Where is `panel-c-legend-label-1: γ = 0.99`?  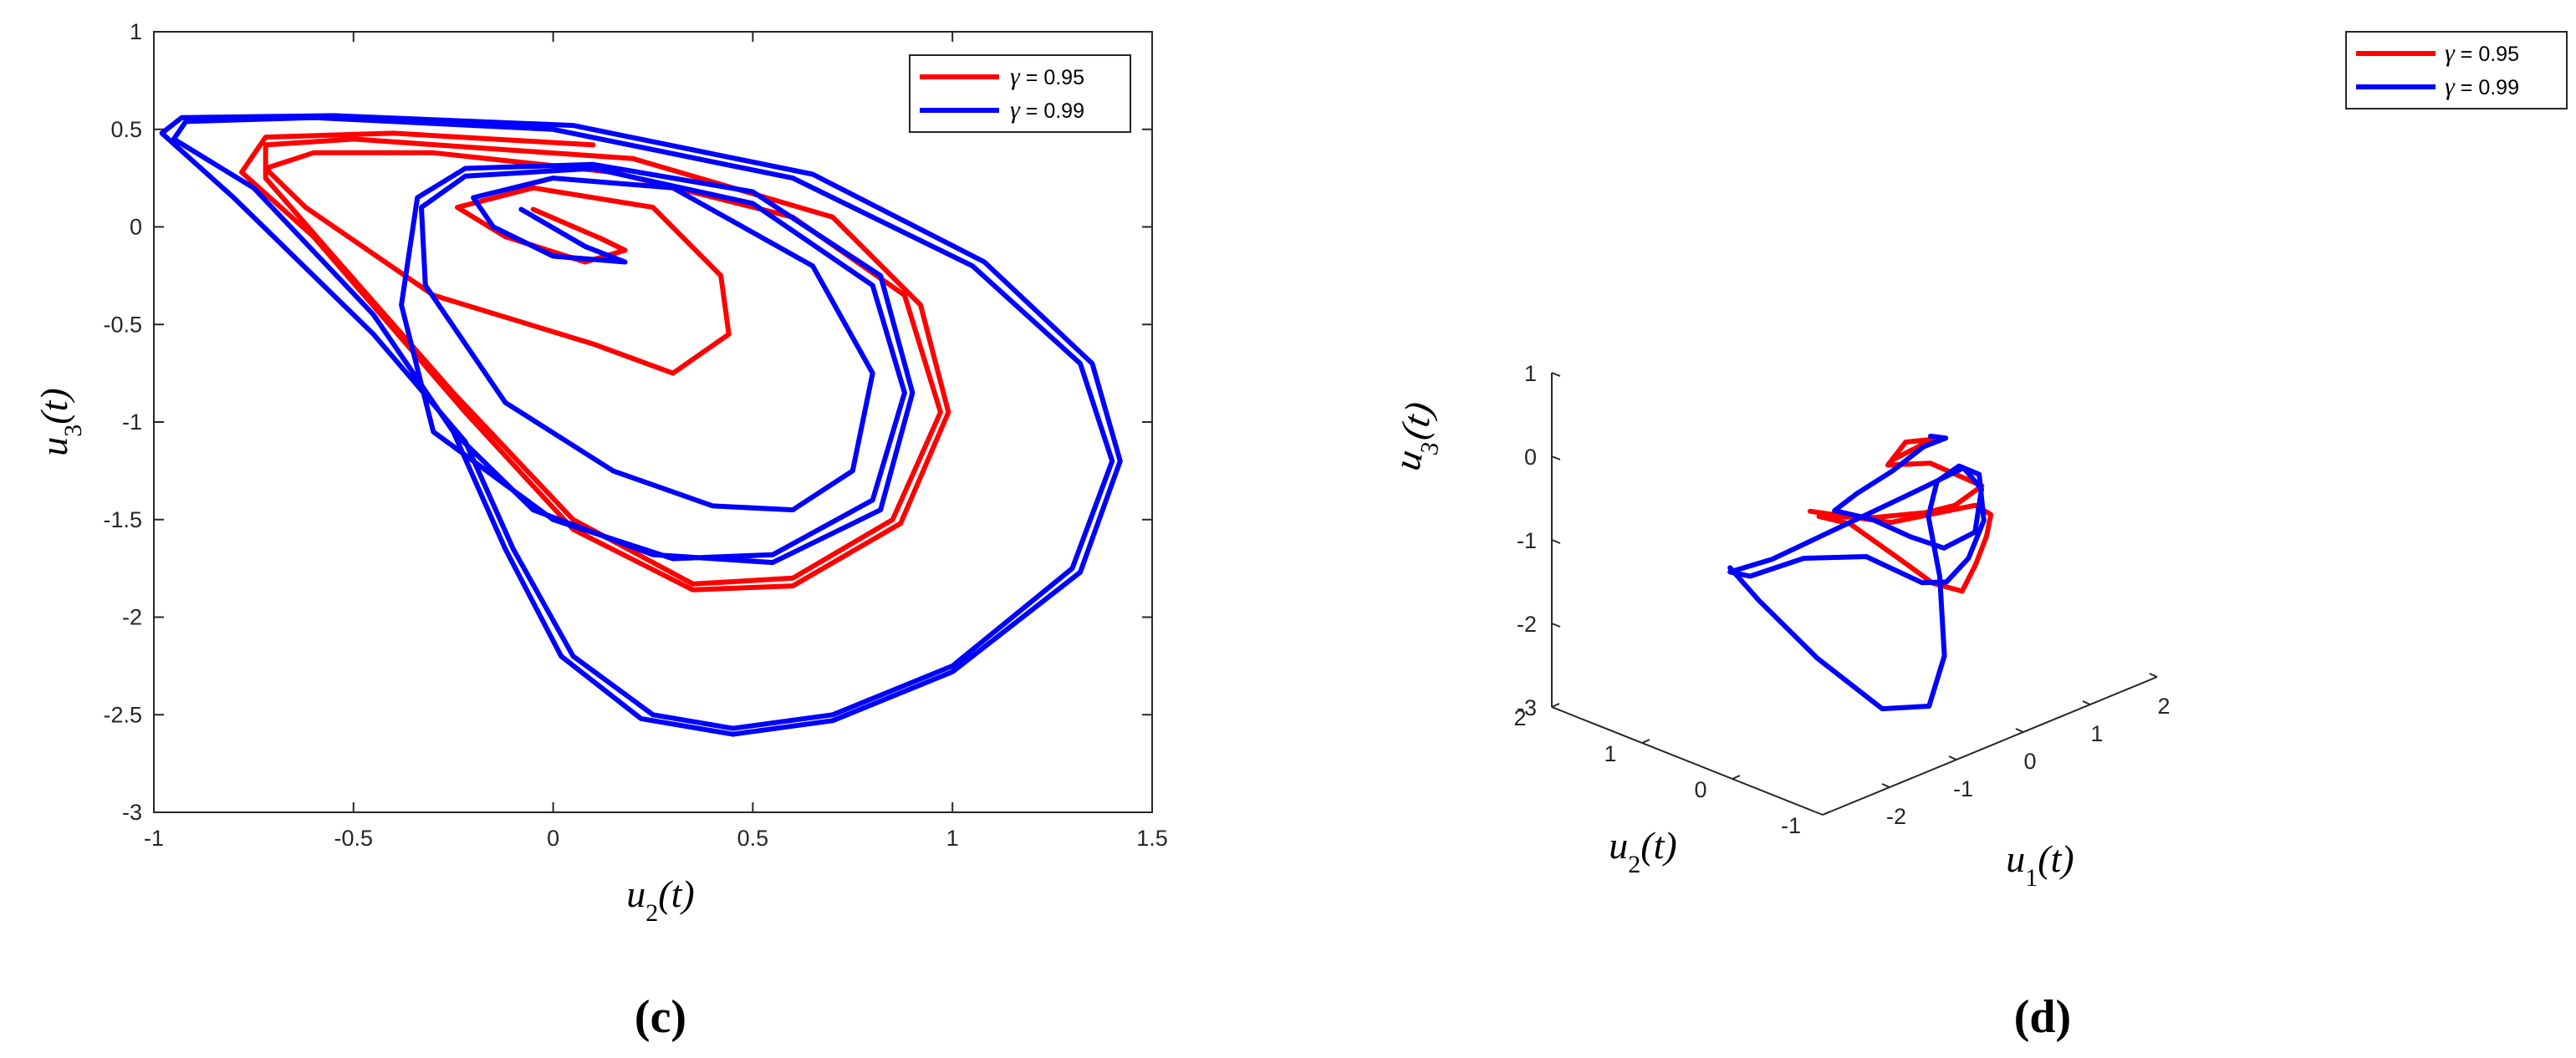 panel-c-legend-label-1: γ = 0.99 is located at coordinates (1047, 110).